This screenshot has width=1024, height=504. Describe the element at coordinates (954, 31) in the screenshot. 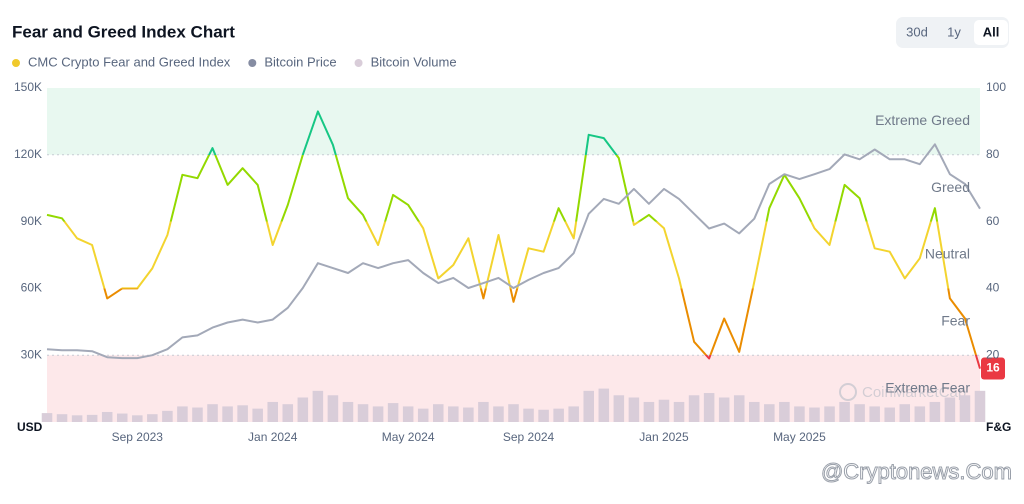

I see `range-button: 1y` at that location.